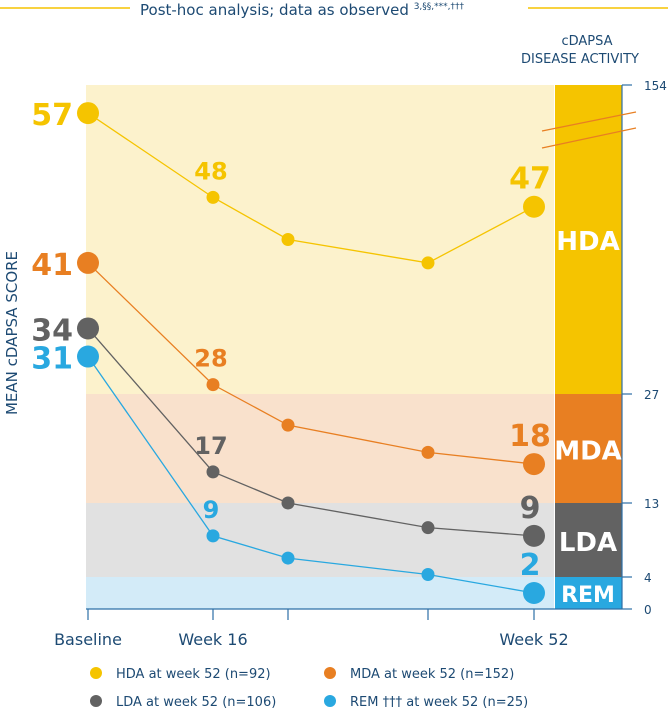  I want to click on data-label: 34, so click(52, 330).